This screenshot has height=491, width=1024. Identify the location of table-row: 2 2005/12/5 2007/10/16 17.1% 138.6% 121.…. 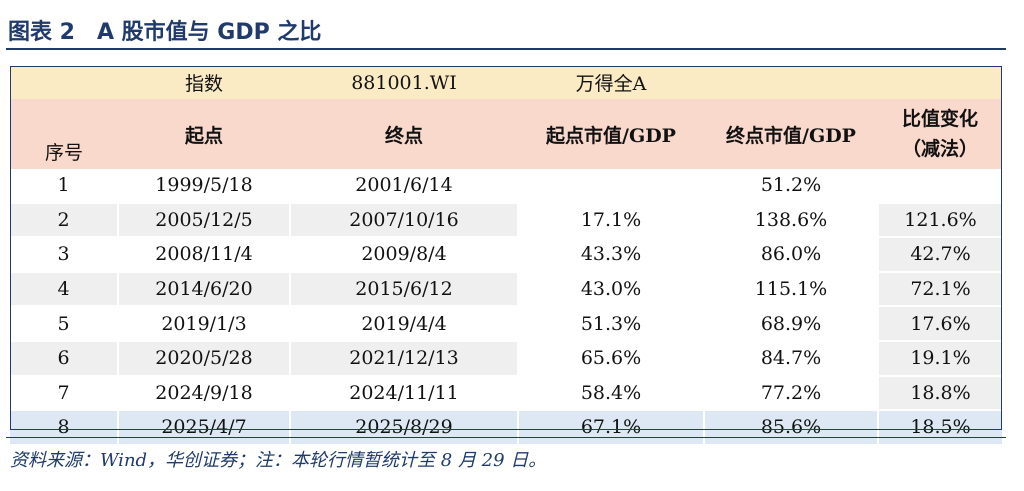
(506, 220).